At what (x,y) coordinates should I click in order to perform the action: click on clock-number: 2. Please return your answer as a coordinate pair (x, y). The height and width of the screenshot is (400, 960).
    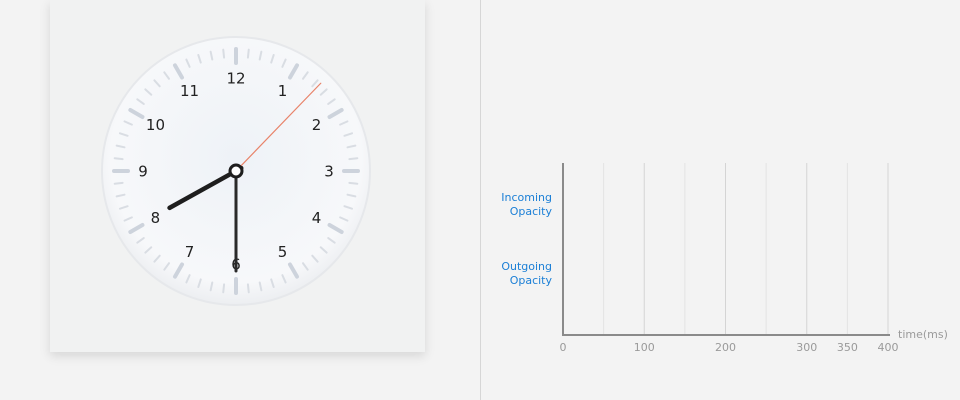
    Looking at the image, I should click on (317, 125).